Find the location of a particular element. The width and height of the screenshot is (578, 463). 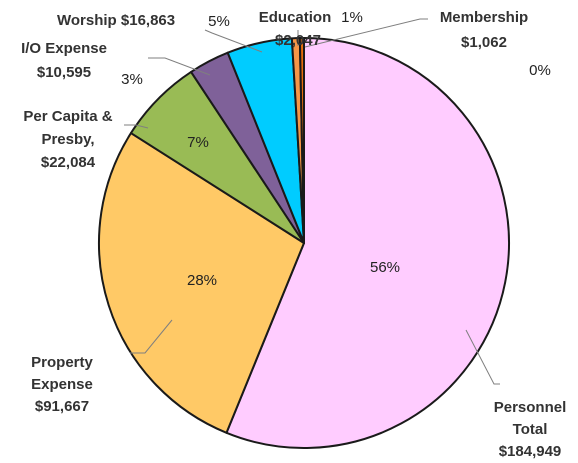

label-percapita: Per Capita & Presby, $22,084 is located at coordinates (67, 139).